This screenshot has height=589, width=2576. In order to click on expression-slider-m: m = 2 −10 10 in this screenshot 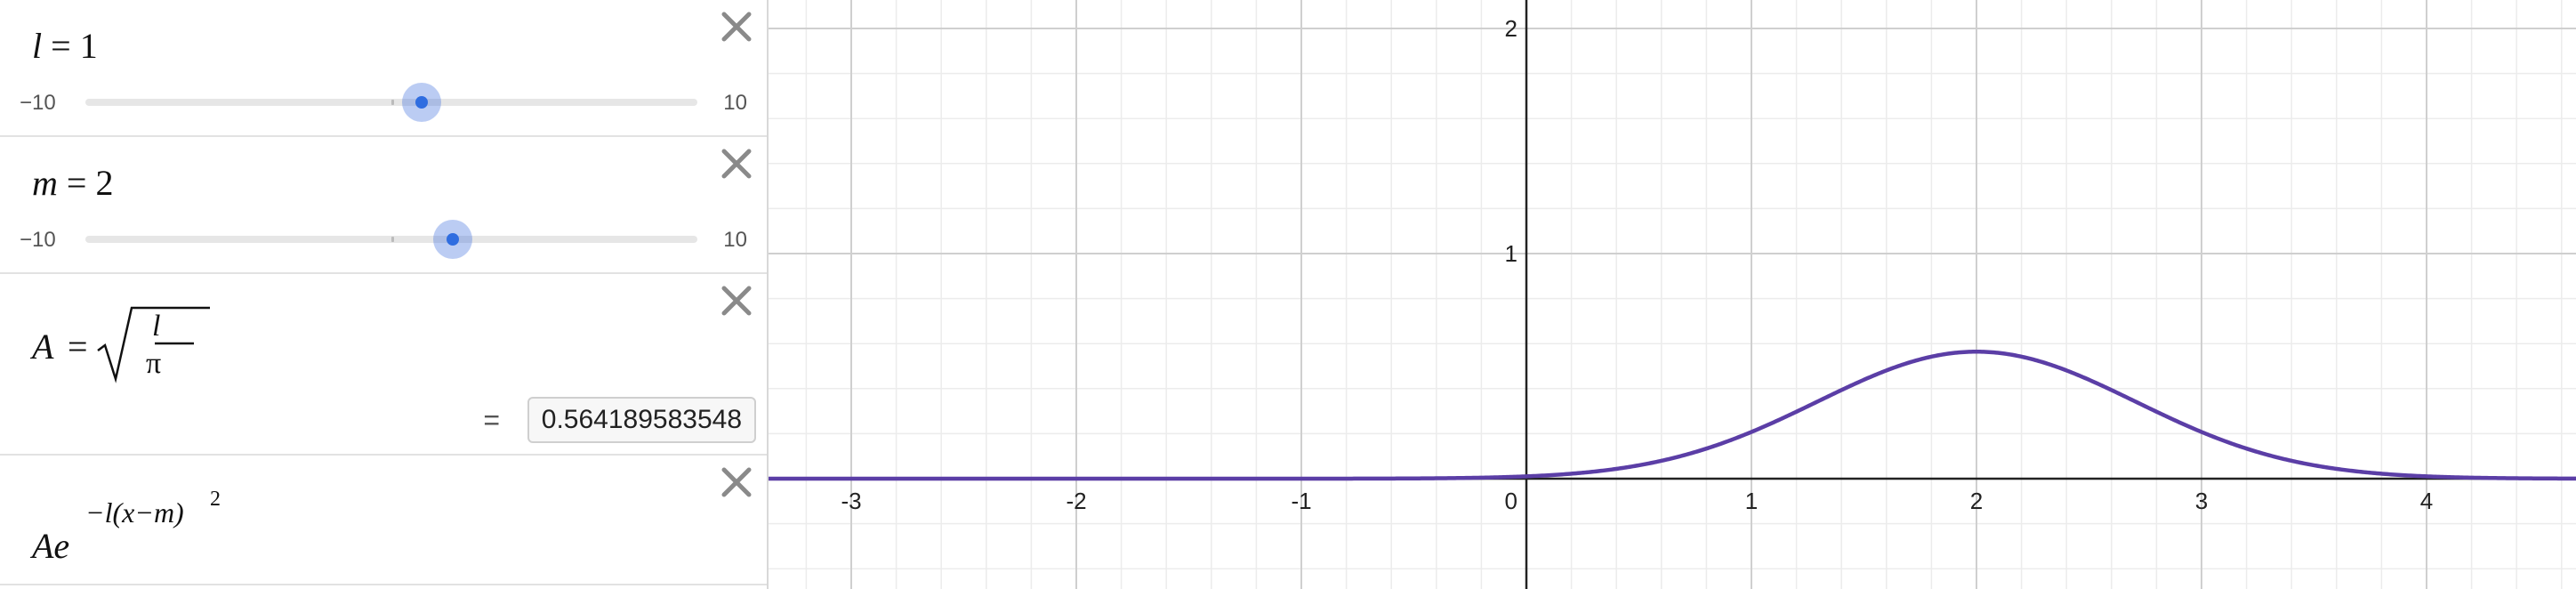, I will do `click(383, 205)`.